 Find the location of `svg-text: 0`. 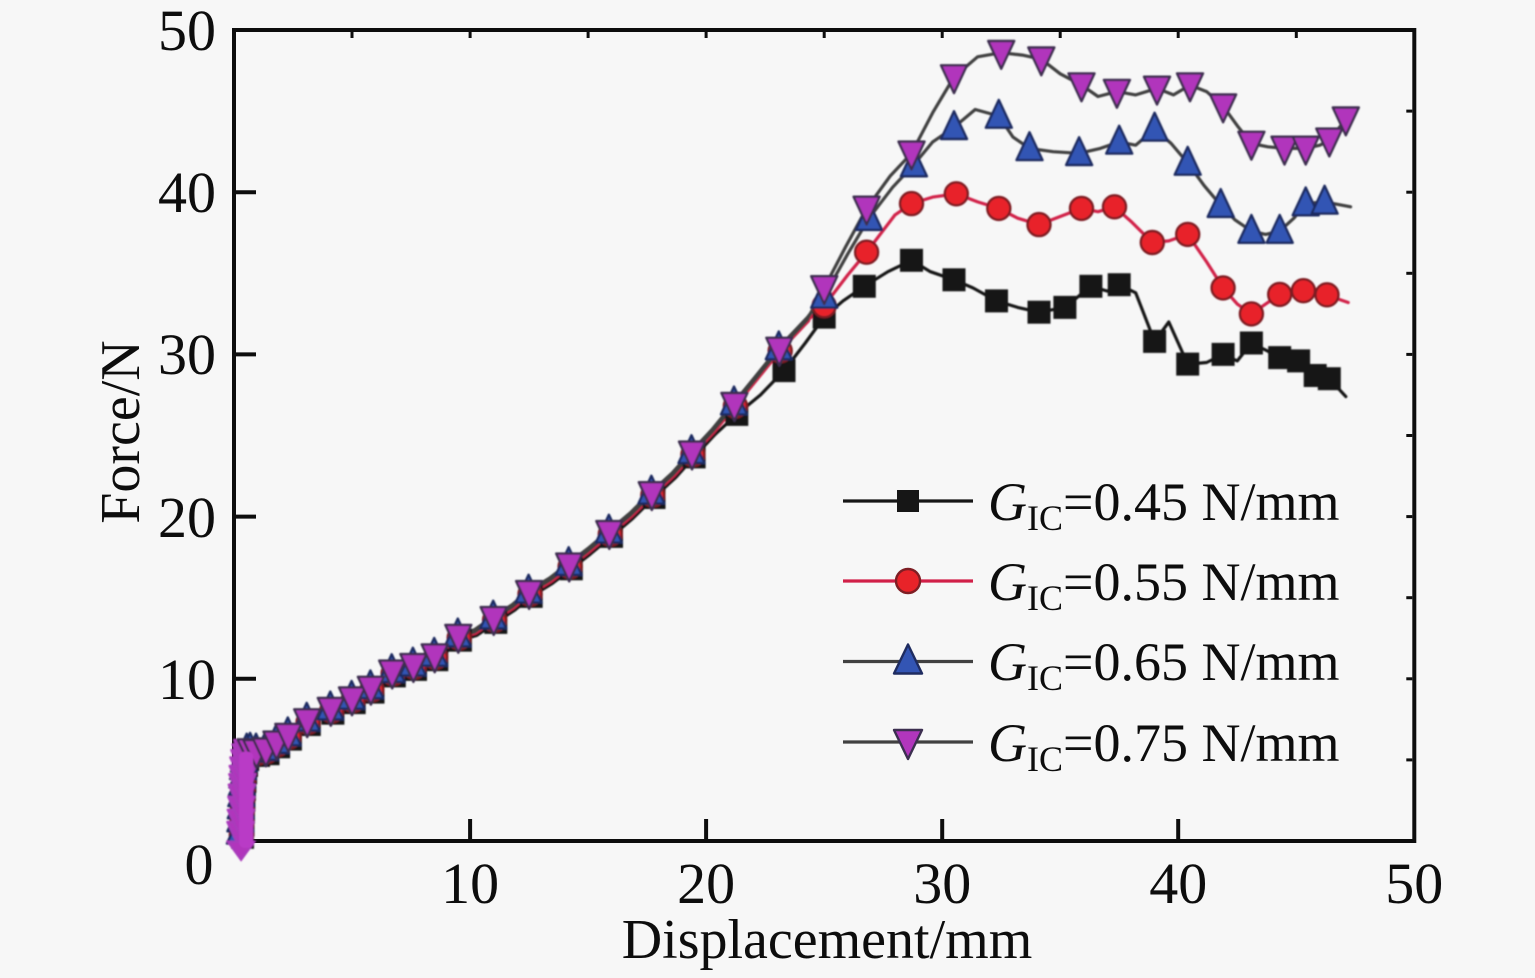

svg-text: 0 is located at coordinates (199, 864).